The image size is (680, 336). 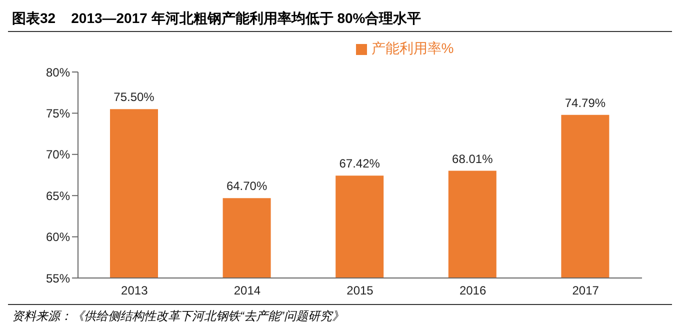 What do you see at coordinates (58, 195) in the screenshot?
I see `y-tick-label: 65%` at bounding box center [58, 195].